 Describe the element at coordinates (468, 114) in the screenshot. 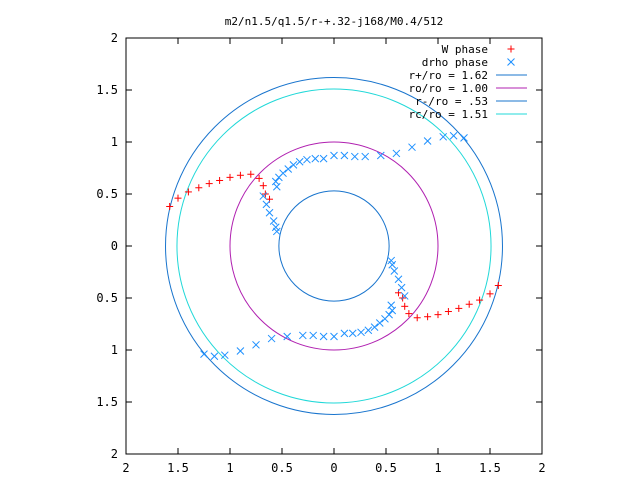

I see `legend-entry-5: rc/ro = 1.51` at that location.